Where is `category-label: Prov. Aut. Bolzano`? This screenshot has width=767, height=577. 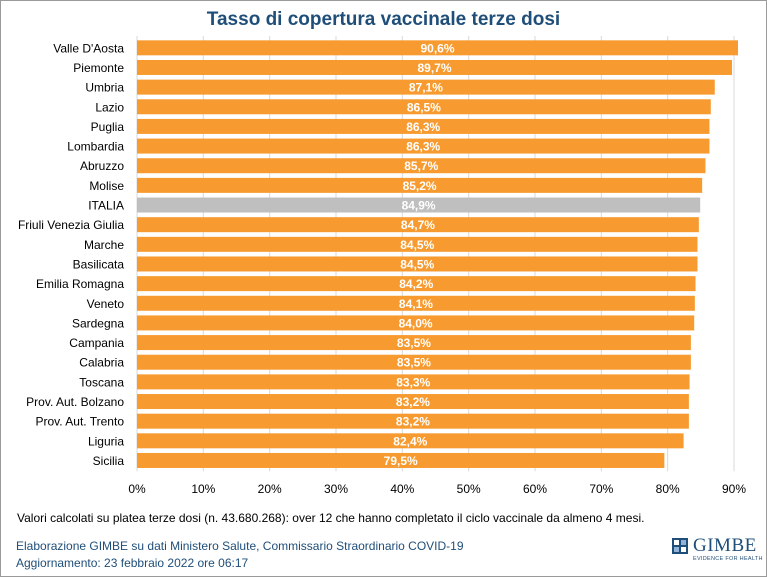 category-label: Prov. Aut. Bolzano is located at coordinates (75, 402).